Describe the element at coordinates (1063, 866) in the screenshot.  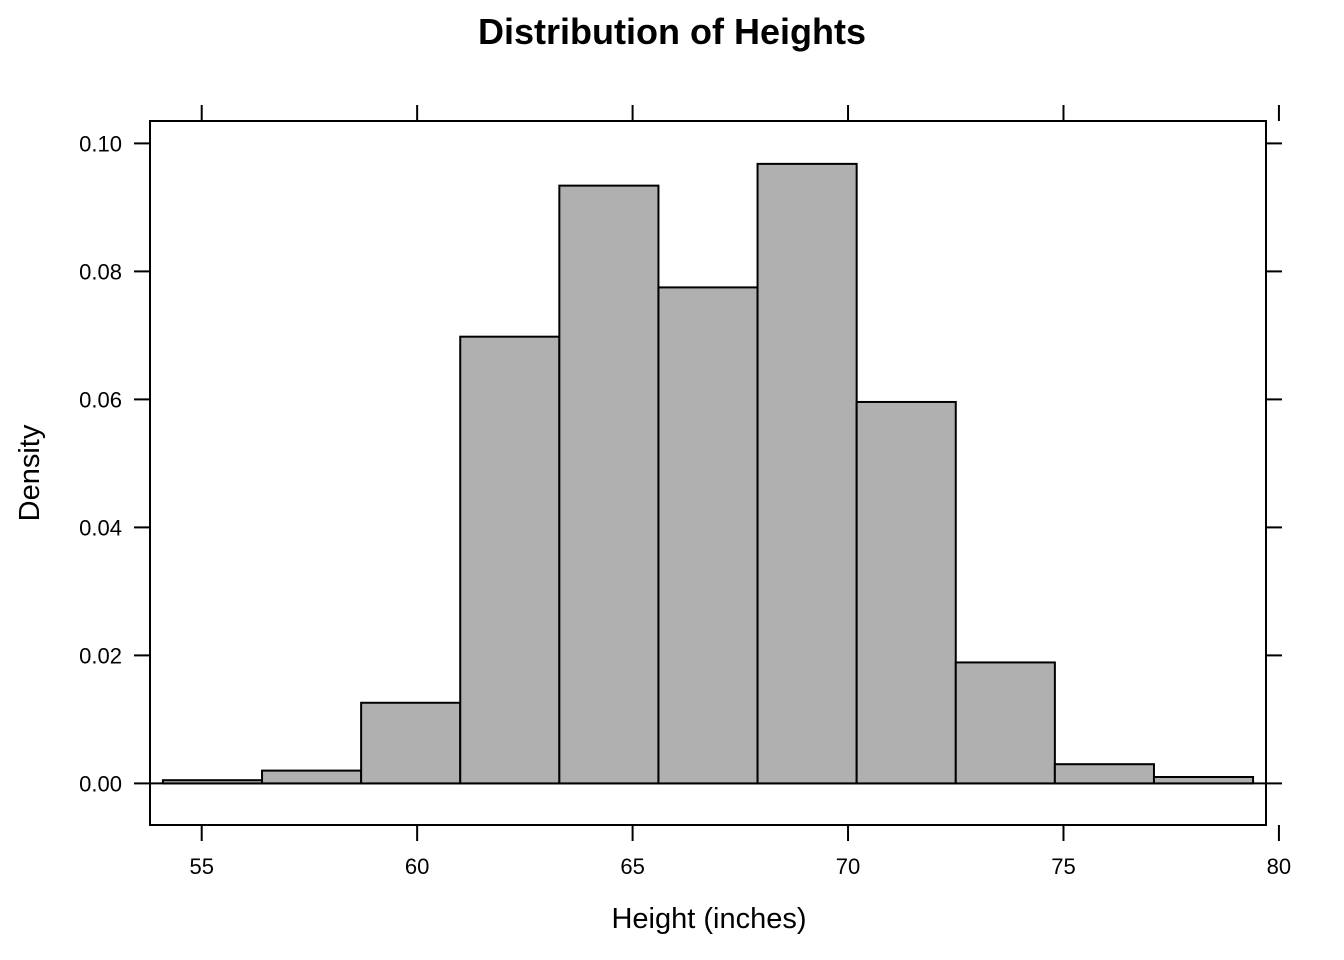
I see `x-tick-label: 75` at that location.